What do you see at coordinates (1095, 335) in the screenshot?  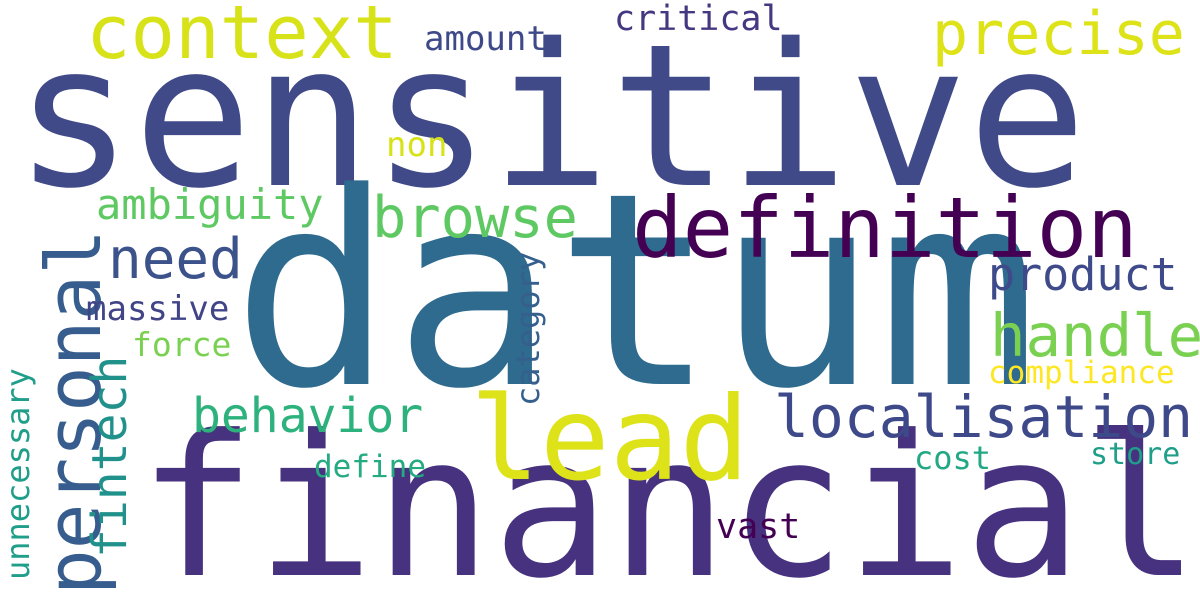 I see `word-handle: handle` at bounding box center [1095, 335].